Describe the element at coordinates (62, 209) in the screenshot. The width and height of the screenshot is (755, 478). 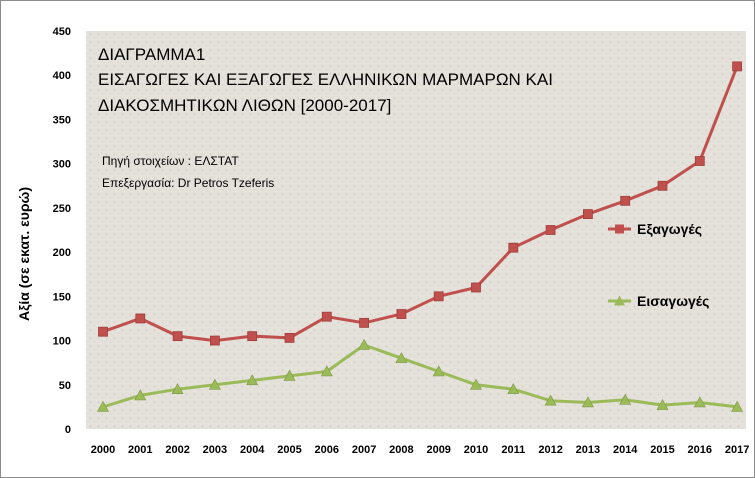
I see `y-tick-label: 250` at that location.